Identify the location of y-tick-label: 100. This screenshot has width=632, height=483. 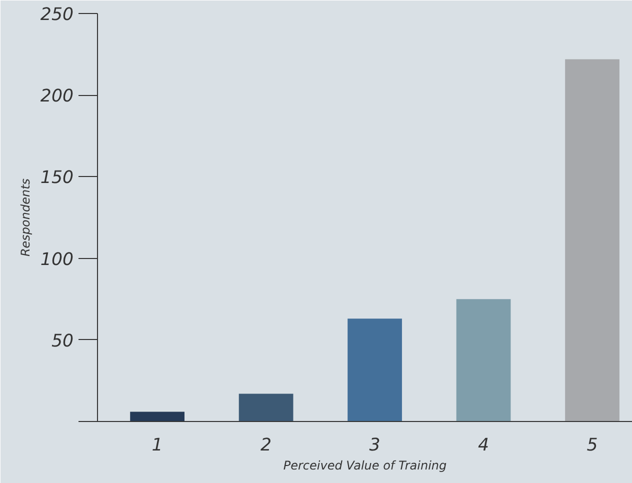
(57, 260).